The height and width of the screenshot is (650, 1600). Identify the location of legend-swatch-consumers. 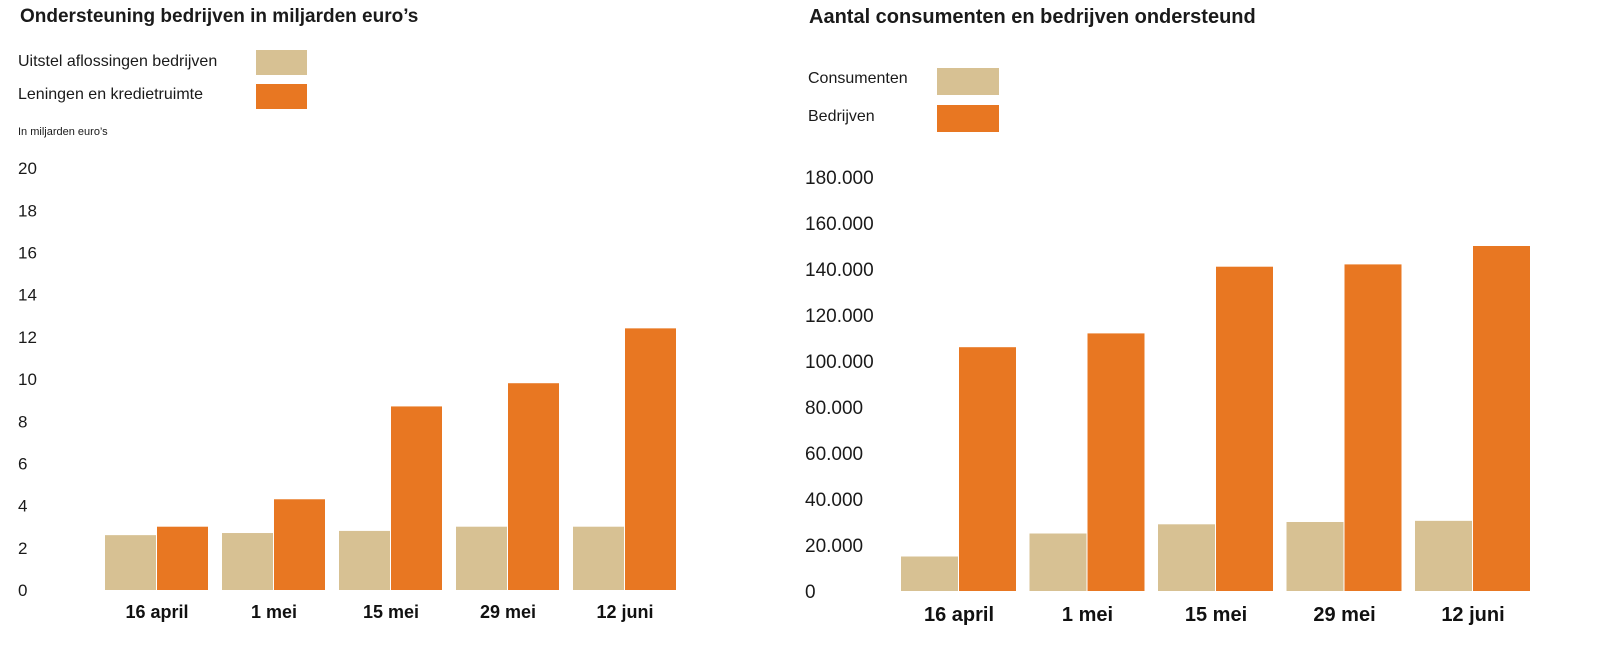
(968, 81).